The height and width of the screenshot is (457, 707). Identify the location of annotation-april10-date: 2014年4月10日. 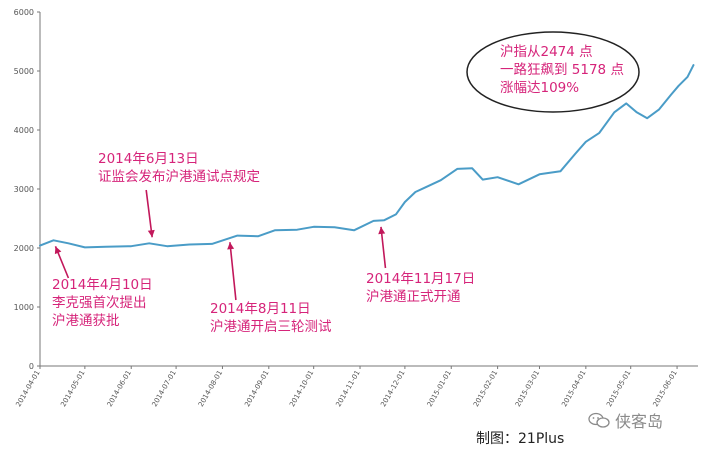
(102, 285).